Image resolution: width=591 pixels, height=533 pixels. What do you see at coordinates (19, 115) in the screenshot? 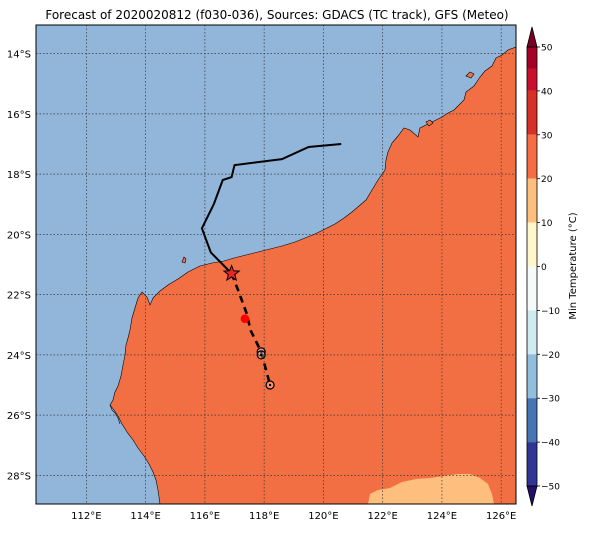
I see `y-tick-label: 16°S` at bounding box center [19, 115].